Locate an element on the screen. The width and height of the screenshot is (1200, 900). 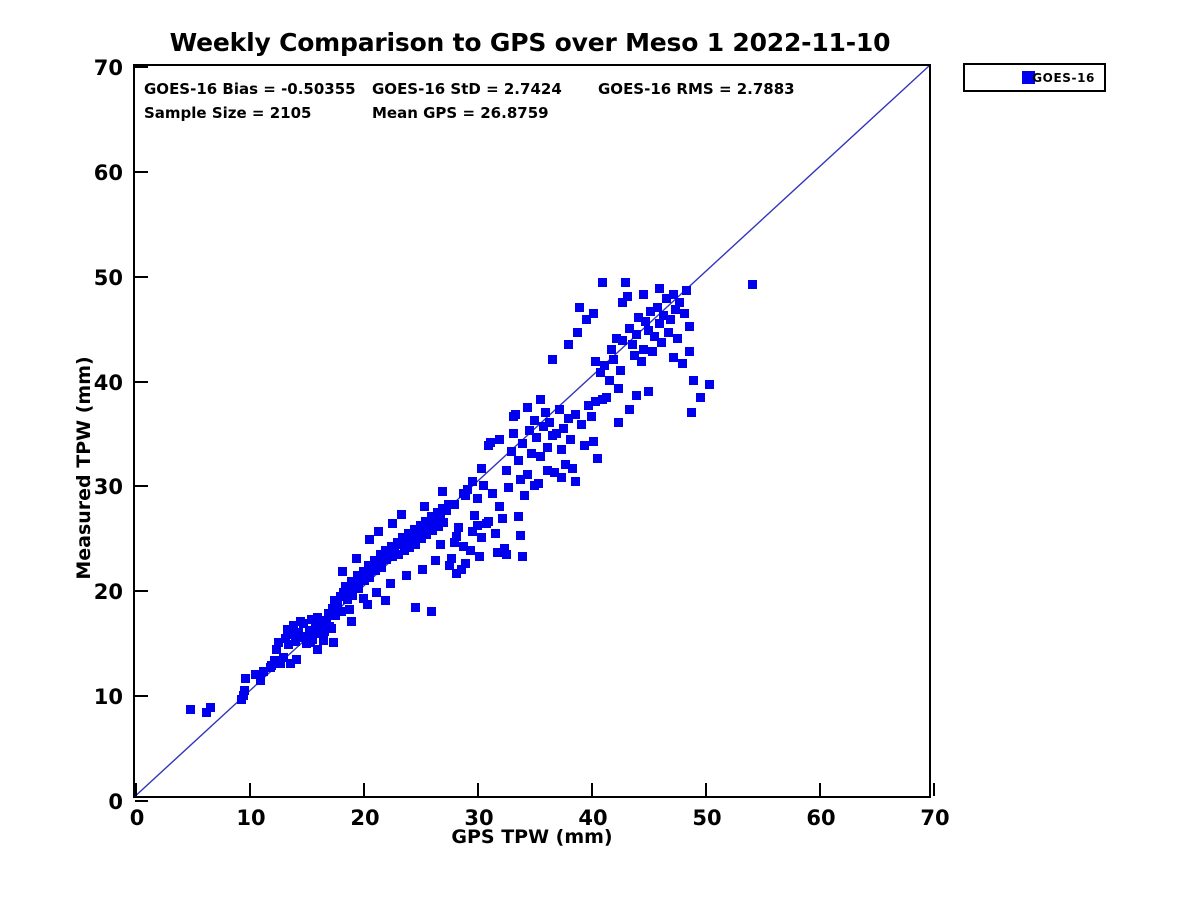
x-tick-50: 50 is located at coordinates (707, 806).